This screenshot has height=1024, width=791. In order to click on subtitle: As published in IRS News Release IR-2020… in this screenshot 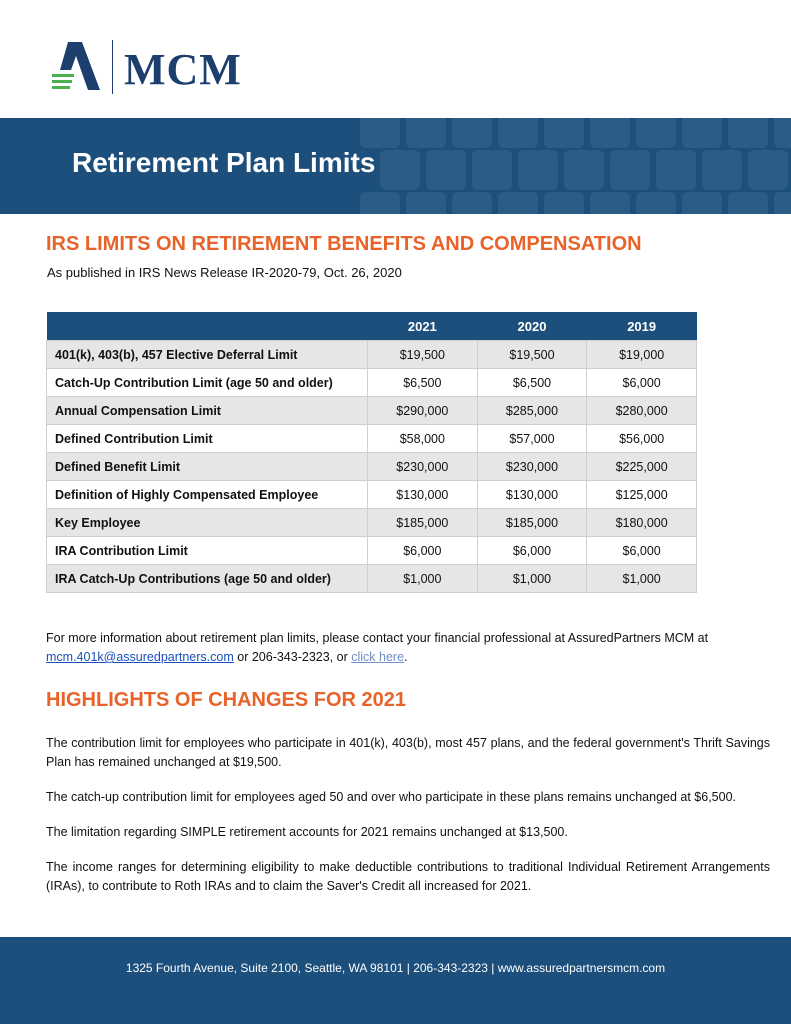, I will do `click(224, 272)`.